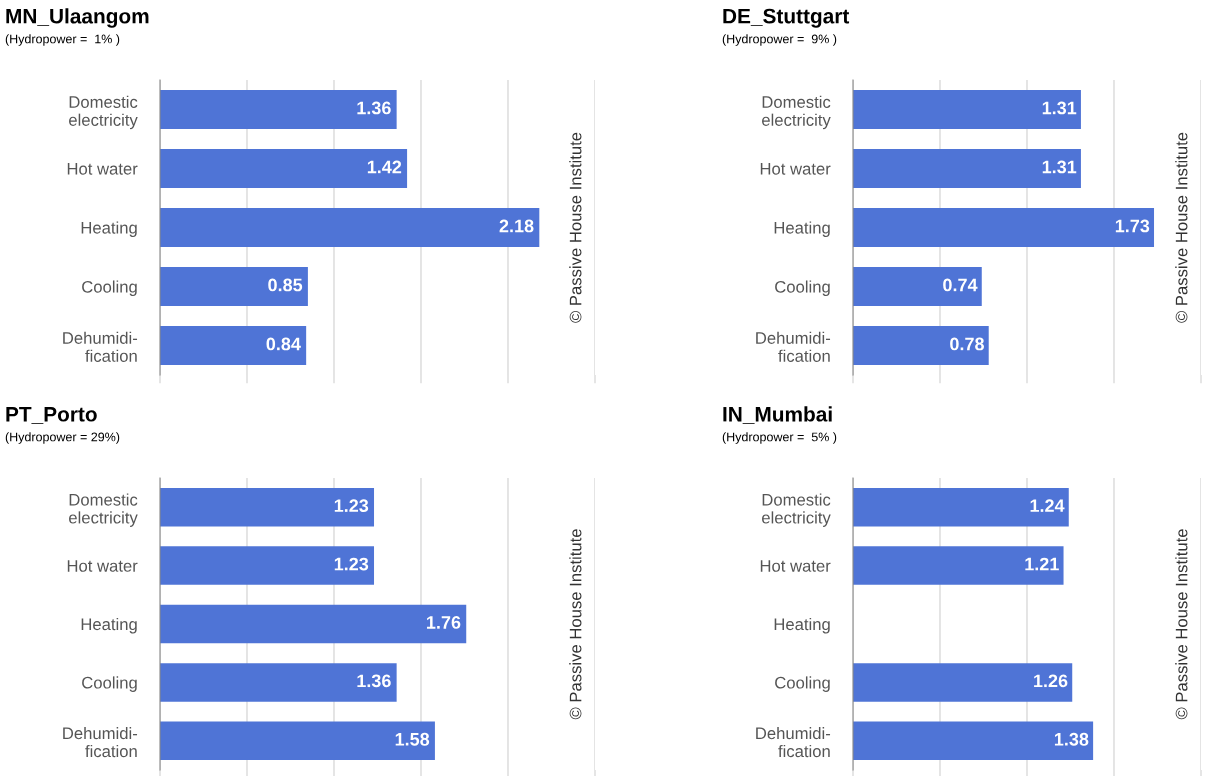  What do you see at coordinates (62, 438) in the screenshot?
I see `chart-subtitle: (Hydropower = 29%)` at bounding box center [62, 438].